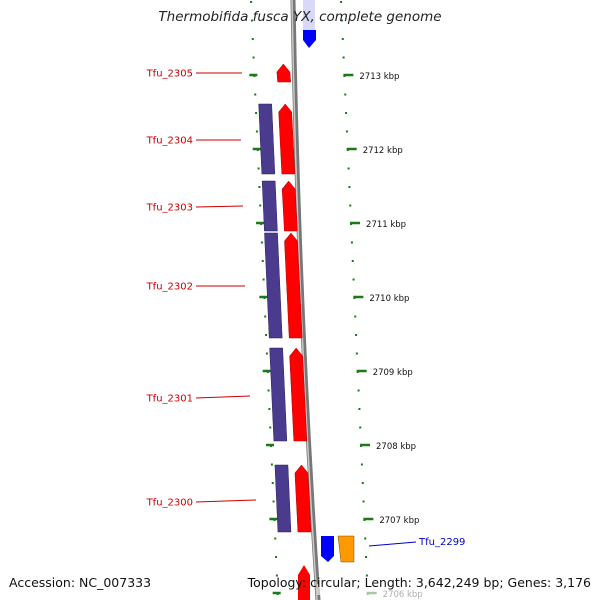  Describe the element at coordinates (379, 77) in the screenshot. I see `scale-label: 2713 kbp` at that location.